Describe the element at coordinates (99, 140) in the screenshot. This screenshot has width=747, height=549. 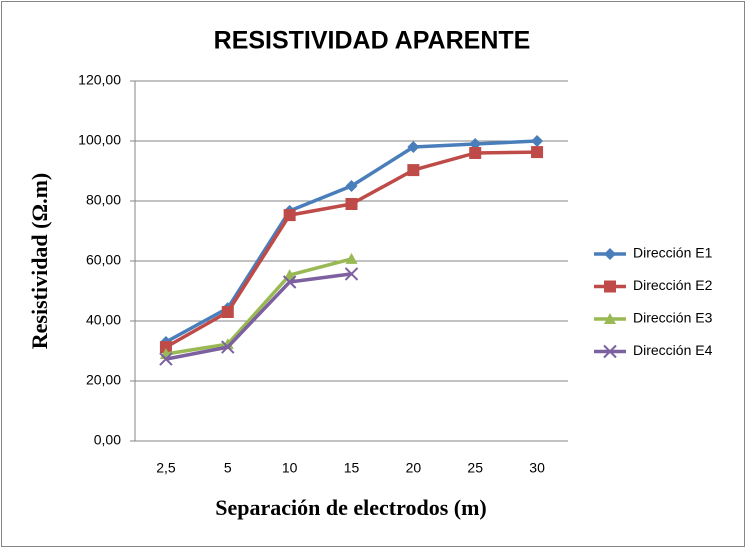
I see `y-tick-label: 100,00` at that location.